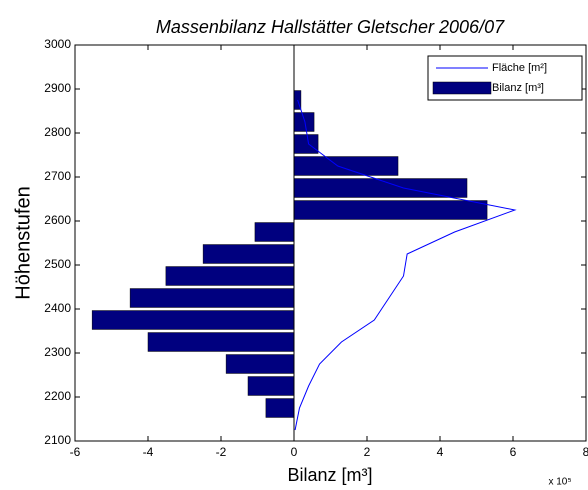 This screenshot has width=588, height=490. I want to click on y-tick-label: 2300, so click(57, 352).